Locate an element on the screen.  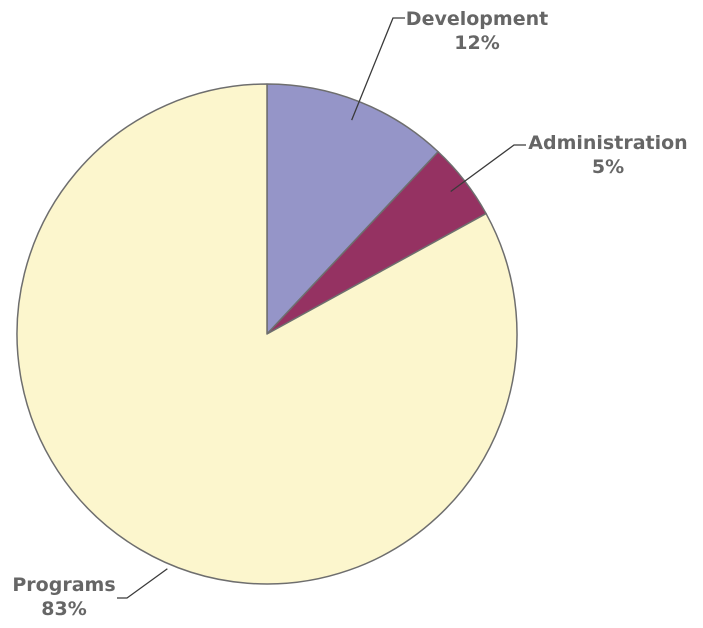
slice-label-programs: Programs is located at coordinates (63, 585).